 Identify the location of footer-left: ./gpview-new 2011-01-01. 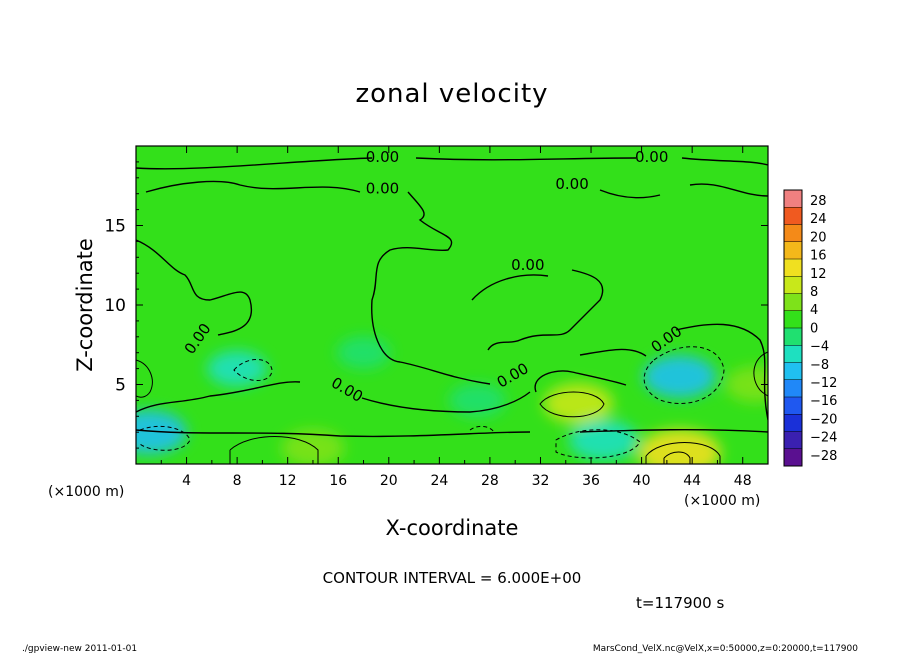
(79, 649).